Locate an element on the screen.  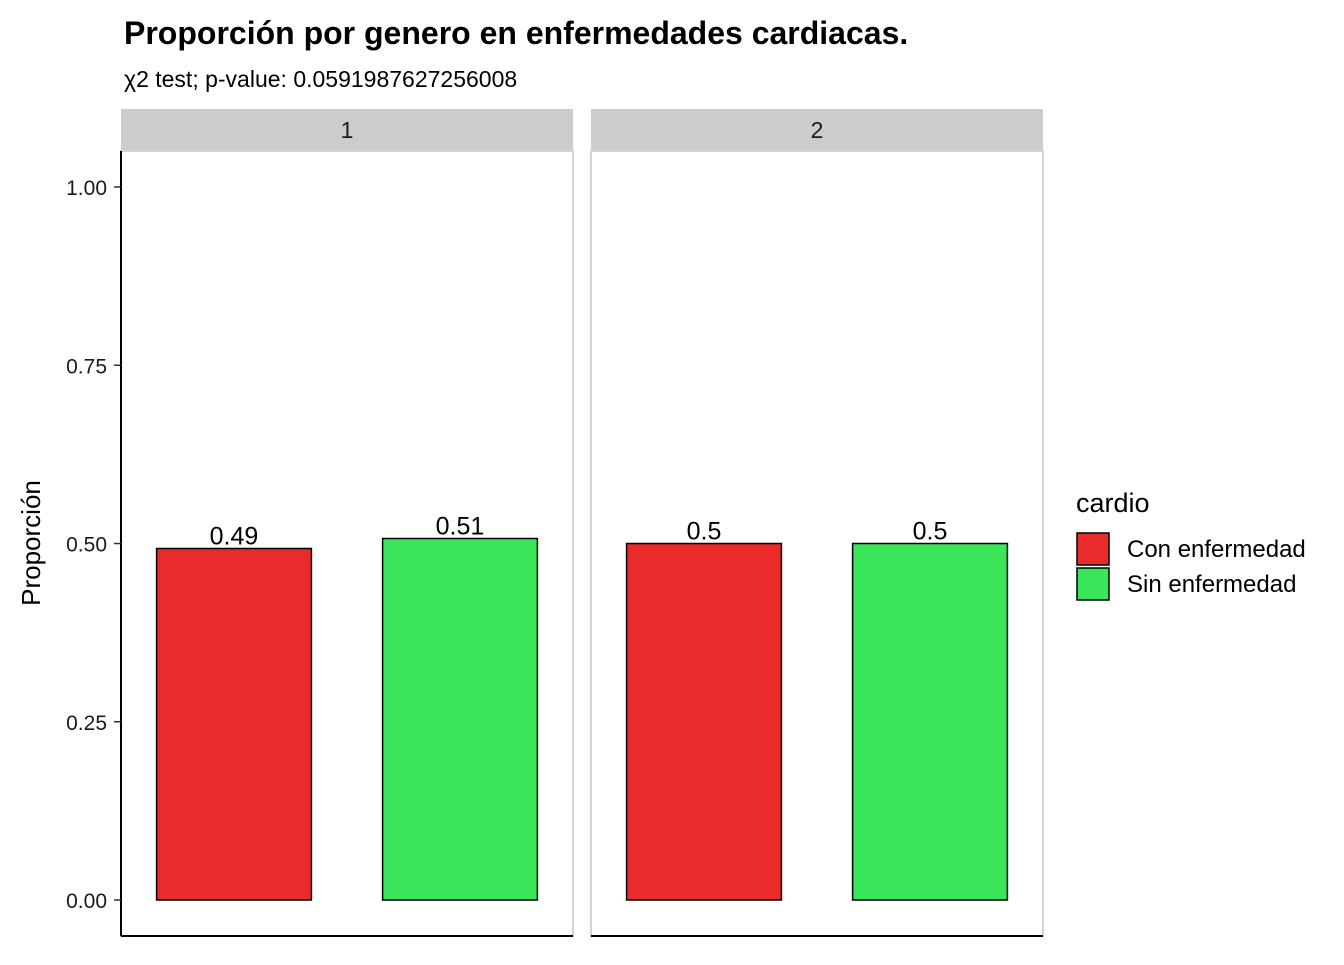
facet-strip-label-2: 2 is located at coordinates (817, 130).